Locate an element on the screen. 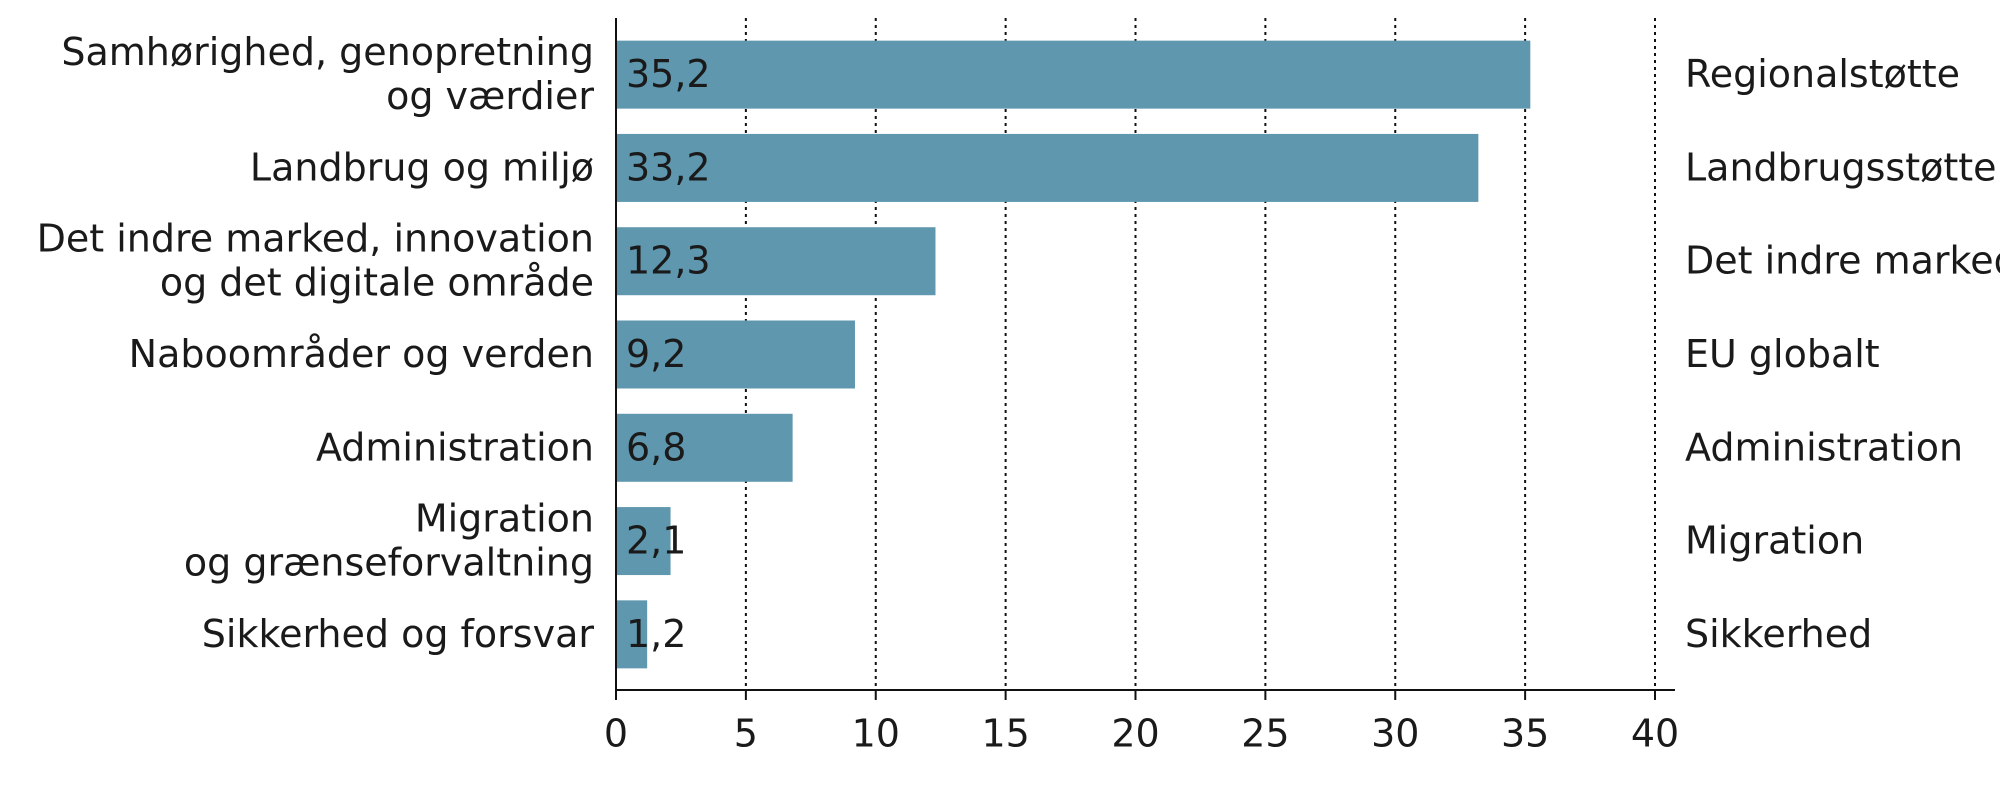 The image size is (2000, 806). y-tick-label: og værdier is located at coordinates (490, 96).